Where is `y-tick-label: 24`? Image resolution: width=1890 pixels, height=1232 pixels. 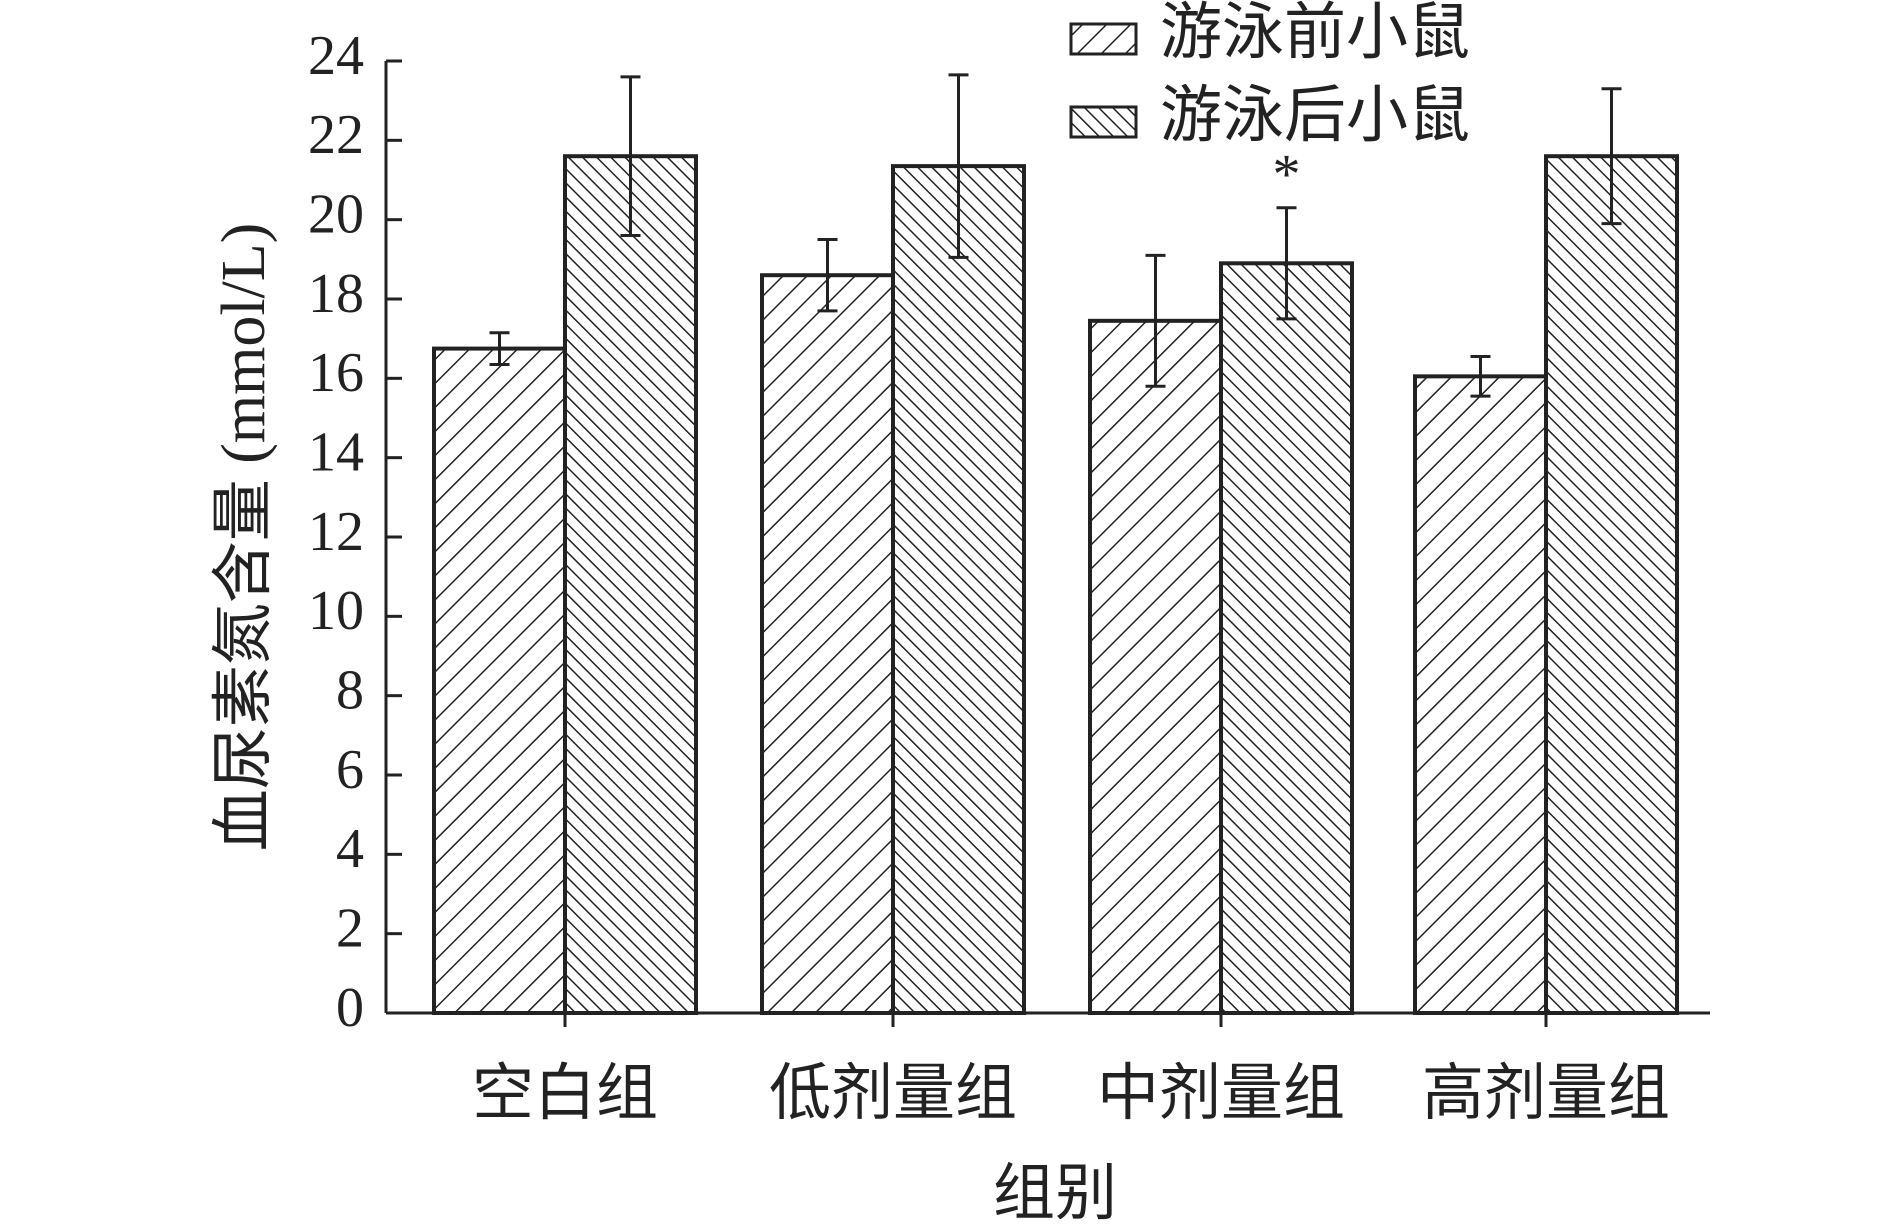
y-tick-label: 24 is located at coordinates (336, 56).